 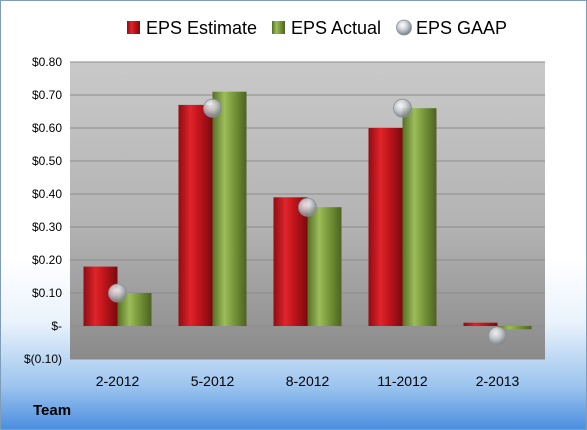 What do you see at coordinates (498, 381) in the screenshot?
I see `x-tick-label: 2-2013` at bounding box center [498, 381].